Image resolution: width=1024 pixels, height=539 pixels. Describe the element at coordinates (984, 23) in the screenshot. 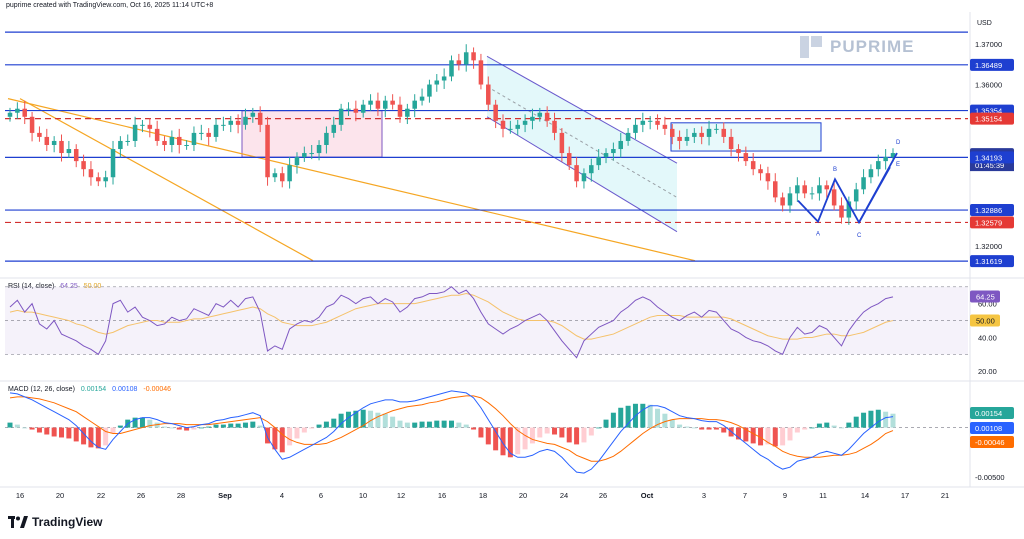

I see `currency-label: USD` at that location.